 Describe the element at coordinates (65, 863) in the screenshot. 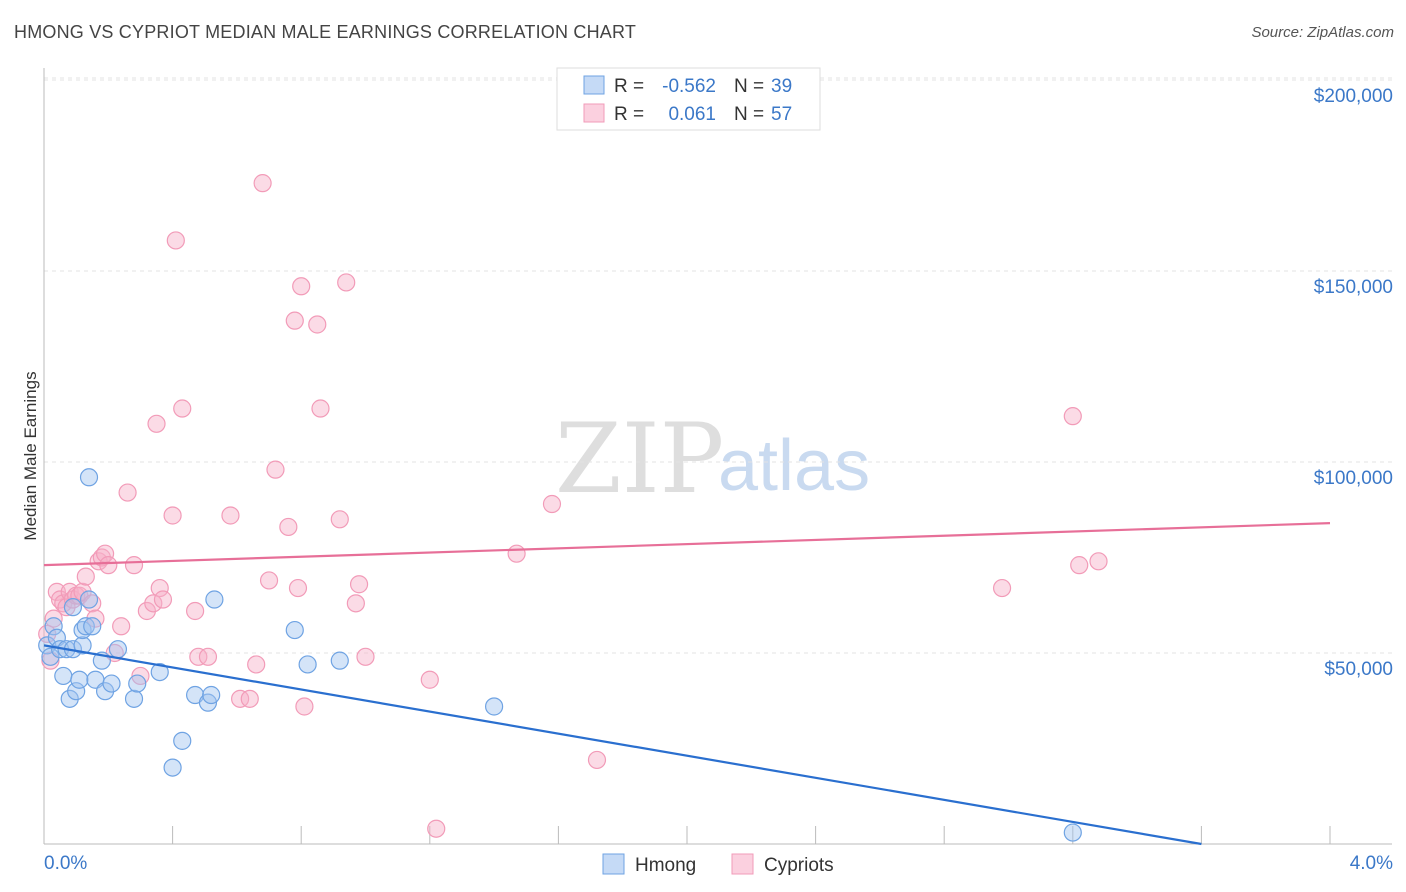

I see `x-tick-label-min: 0.0%` at that location.